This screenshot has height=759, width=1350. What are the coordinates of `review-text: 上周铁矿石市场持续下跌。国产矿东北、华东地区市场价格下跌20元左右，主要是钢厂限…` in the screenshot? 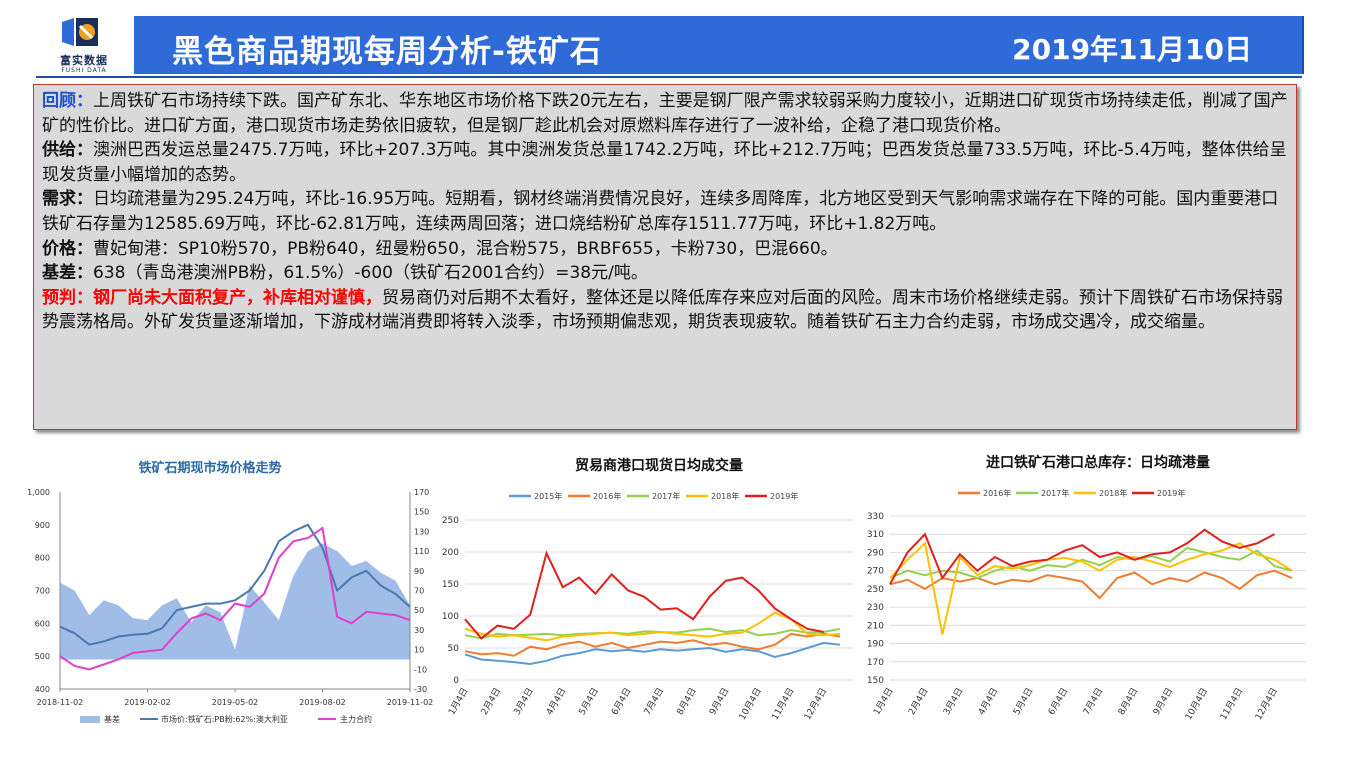 It's located at (665, 113).